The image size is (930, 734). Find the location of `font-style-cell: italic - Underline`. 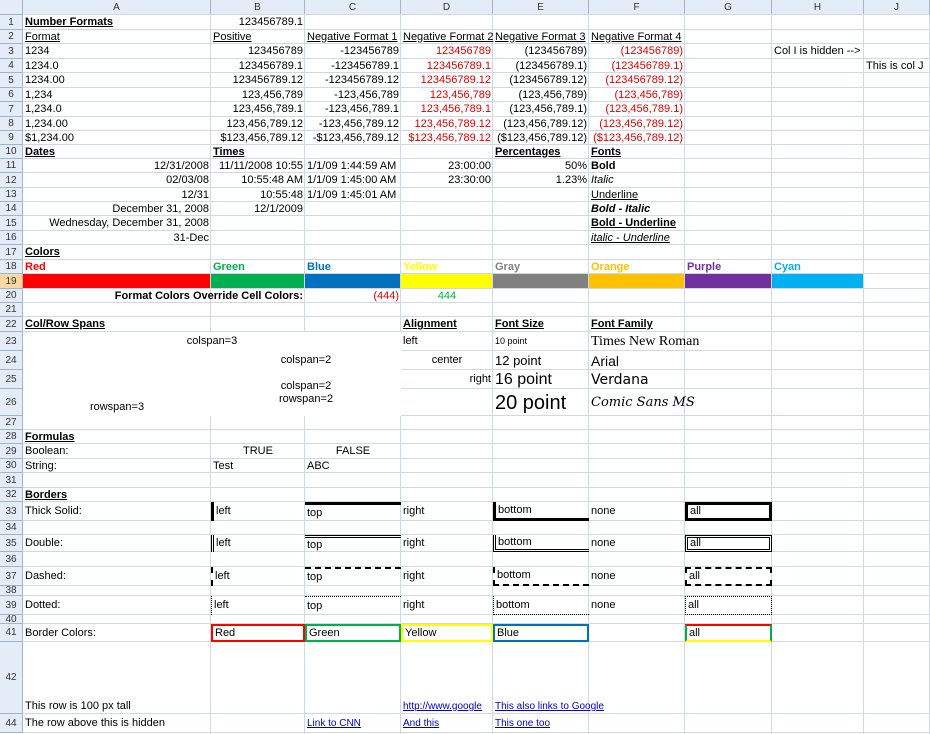

font-style-cell: italic - Underline is located at coordinates (630, 237).